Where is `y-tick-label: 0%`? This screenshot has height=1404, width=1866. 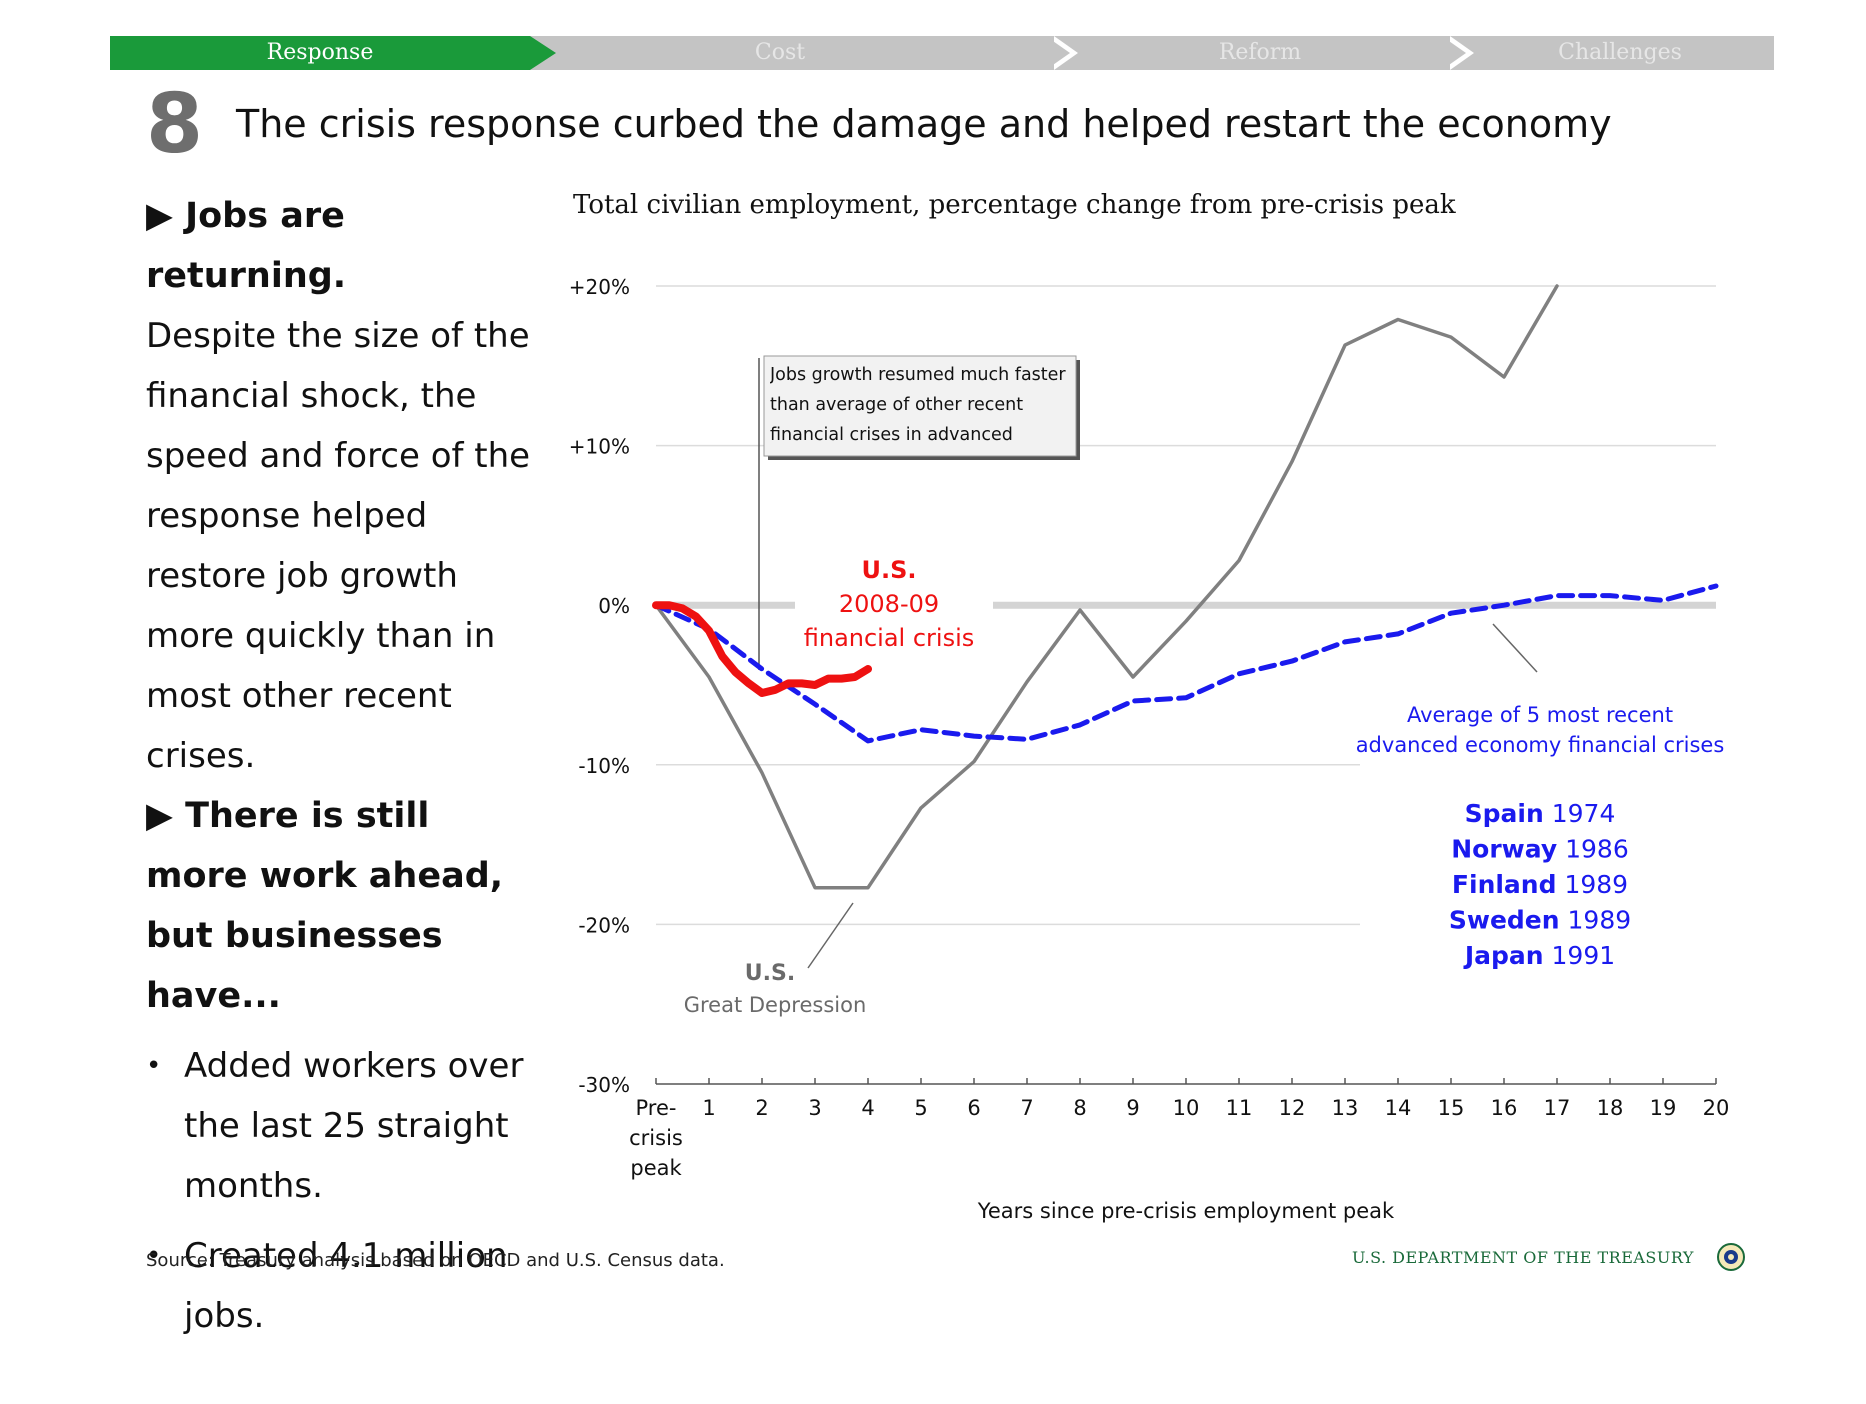
y-tick-label: 0% is located at coordinates (614, 606).